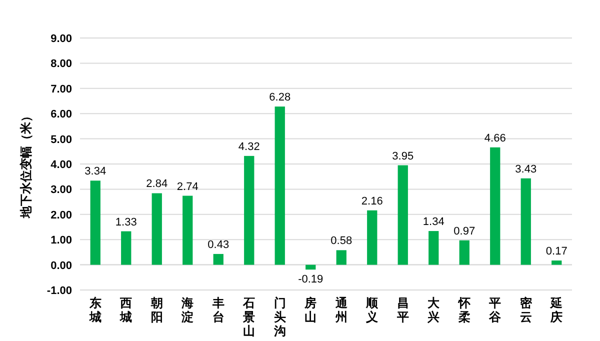 Image resolution: width=600 pixels, height=341 pixels. I want to click on y-tick-label: 0.00, so click(61, 266).